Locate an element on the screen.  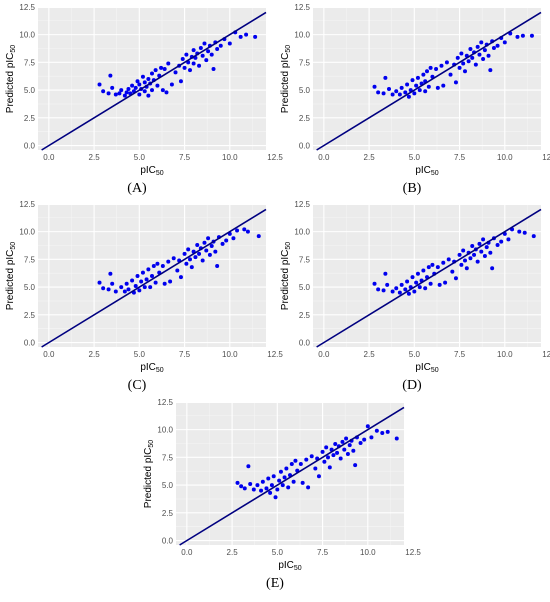
y-tick-label: 0.0 is located at coordinates (30, 343).